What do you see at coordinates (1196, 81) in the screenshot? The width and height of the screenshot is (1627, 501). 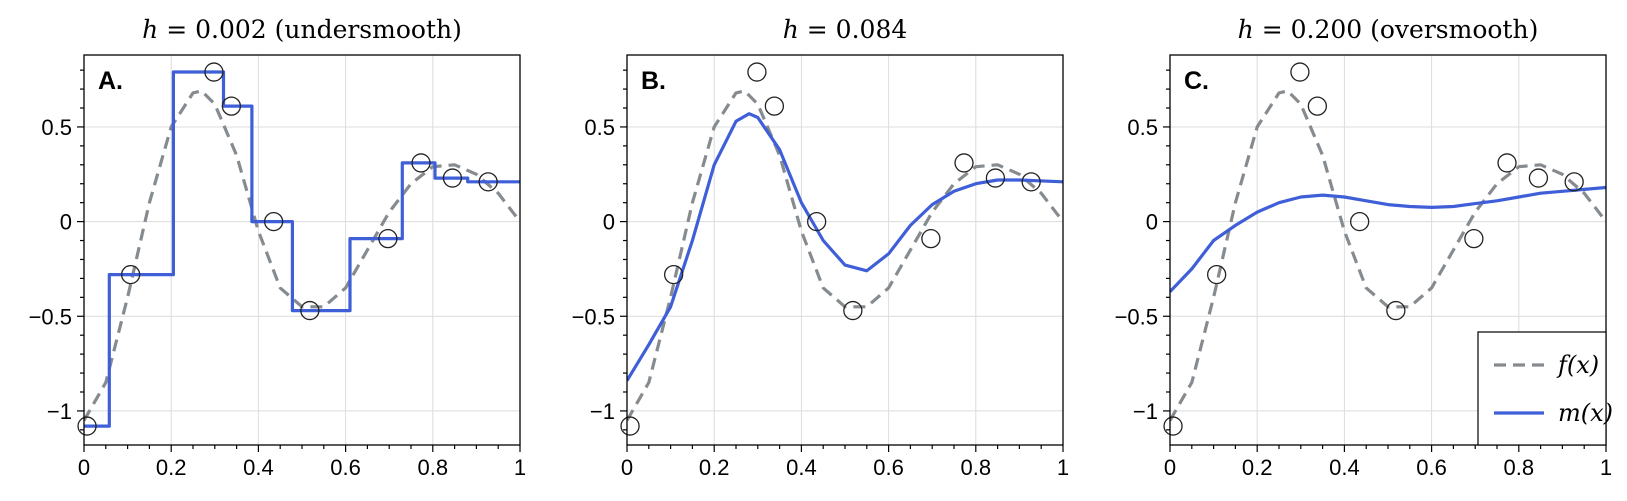 I see `panel-label: C.` at bounding box center [1196, 81].